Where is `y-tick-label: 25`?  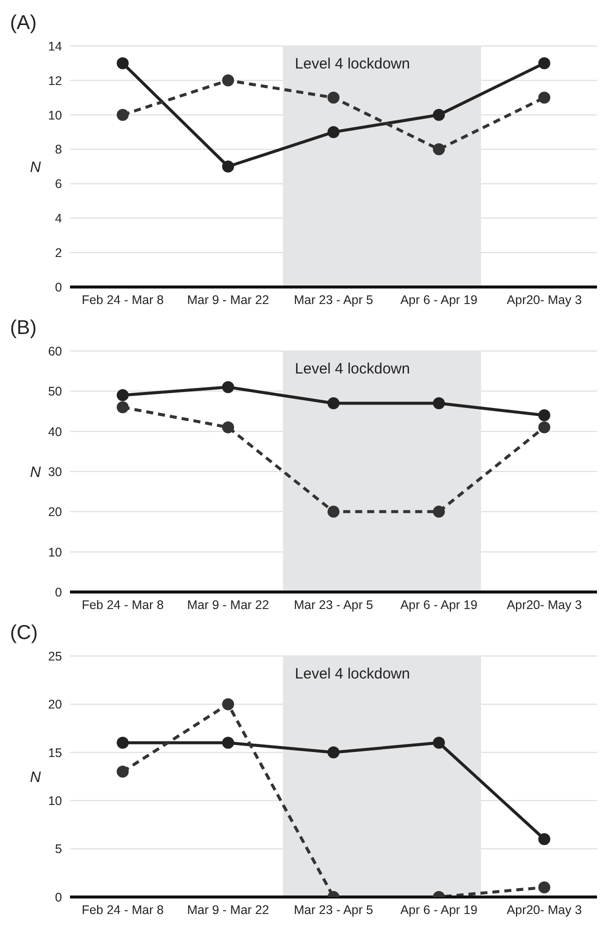
y-tick-label: 25 is located at coordinates (55, 656).